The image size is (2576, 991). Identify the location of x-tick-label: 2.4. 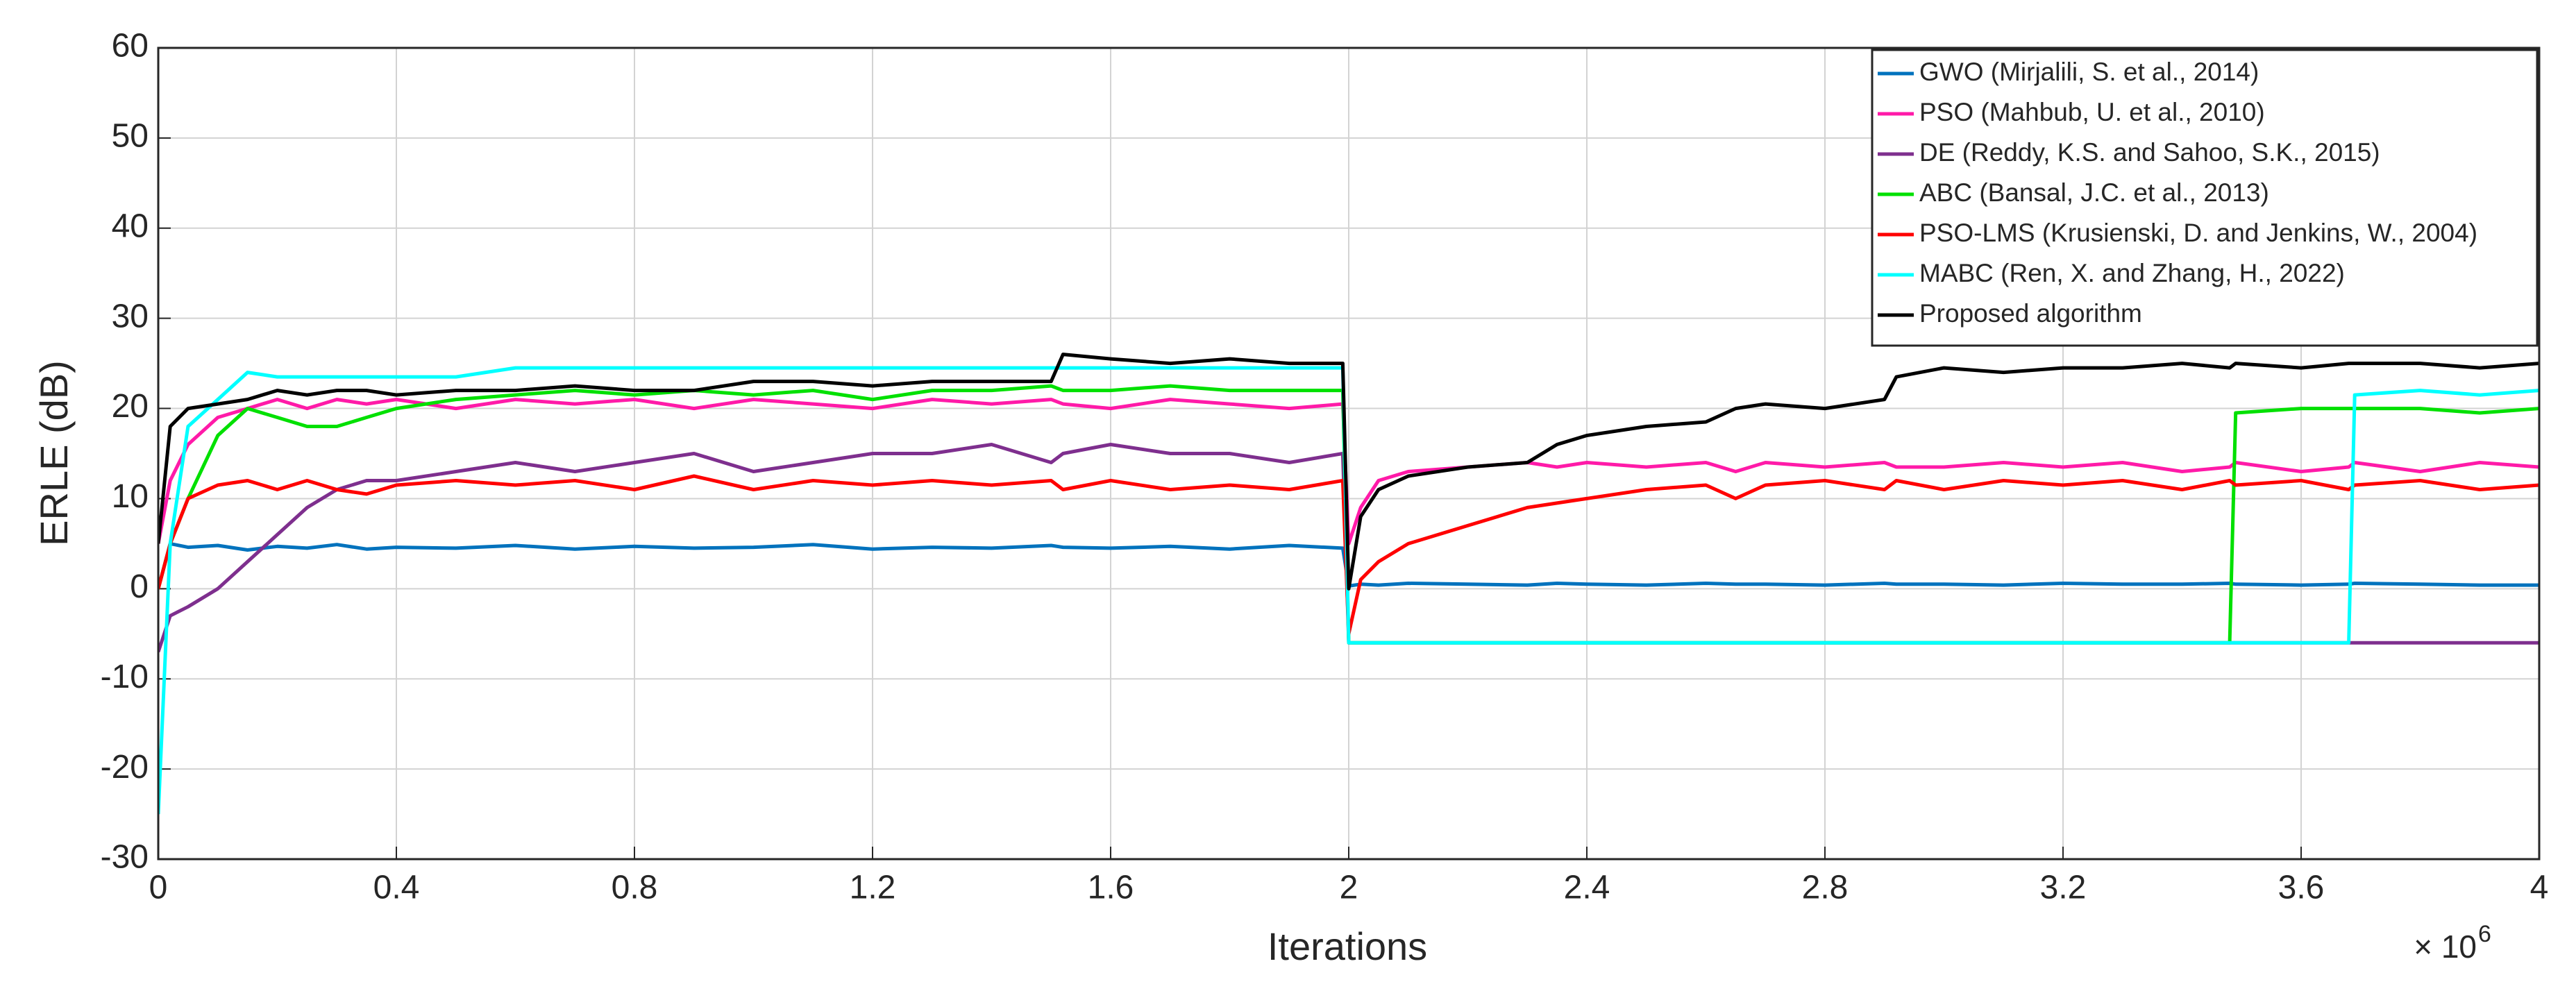
(1587, 888).